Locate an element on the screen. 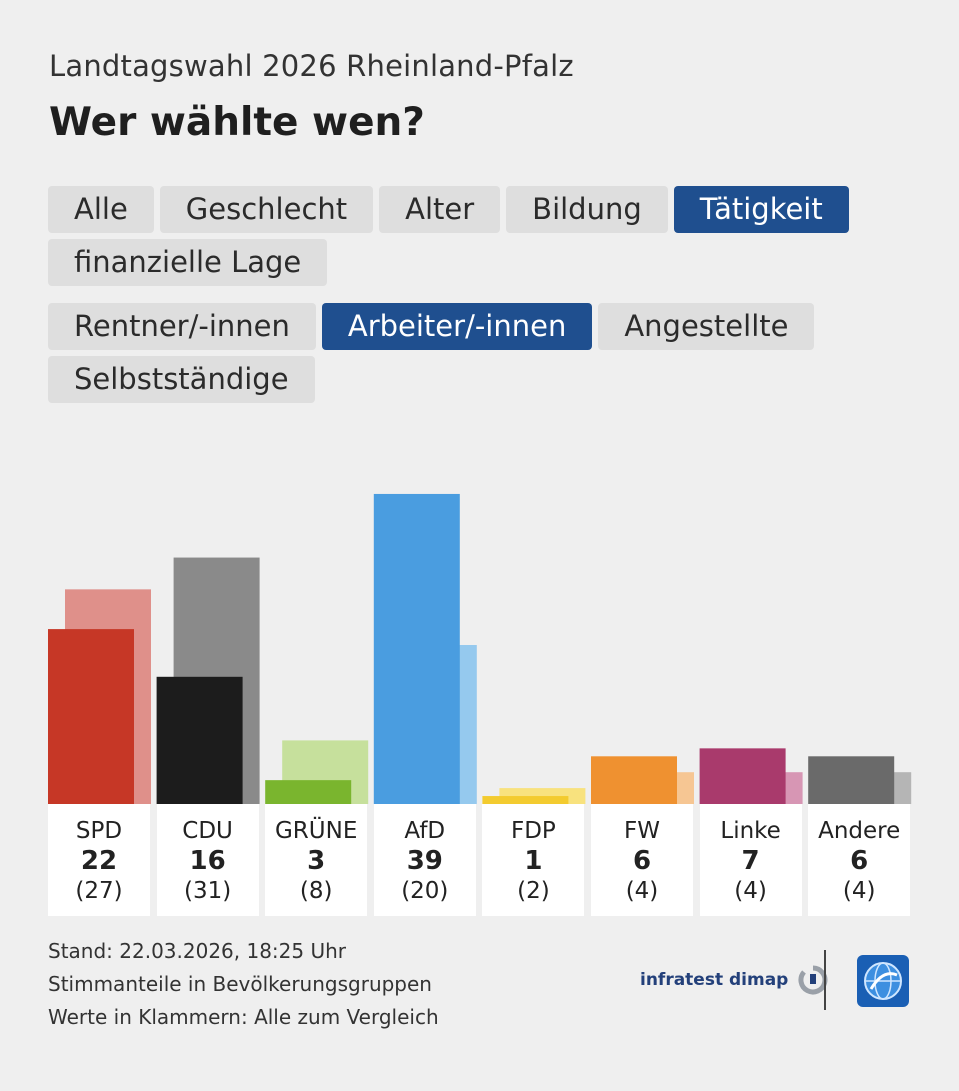  party-name: SPD is located at coordinates (99, 831).